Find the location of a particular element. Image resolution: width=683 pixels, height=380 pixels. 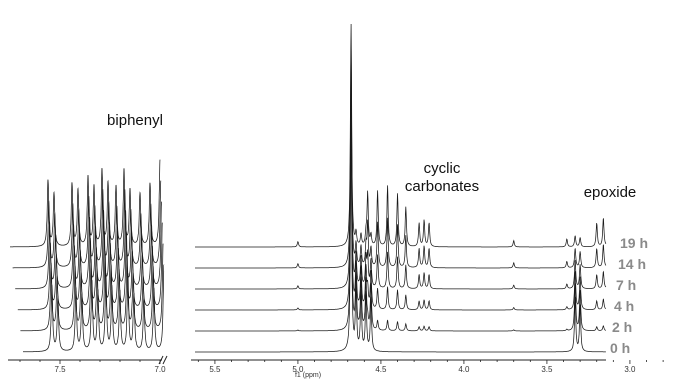

axis-break-gap-0h is located at coordinates (177, 352).